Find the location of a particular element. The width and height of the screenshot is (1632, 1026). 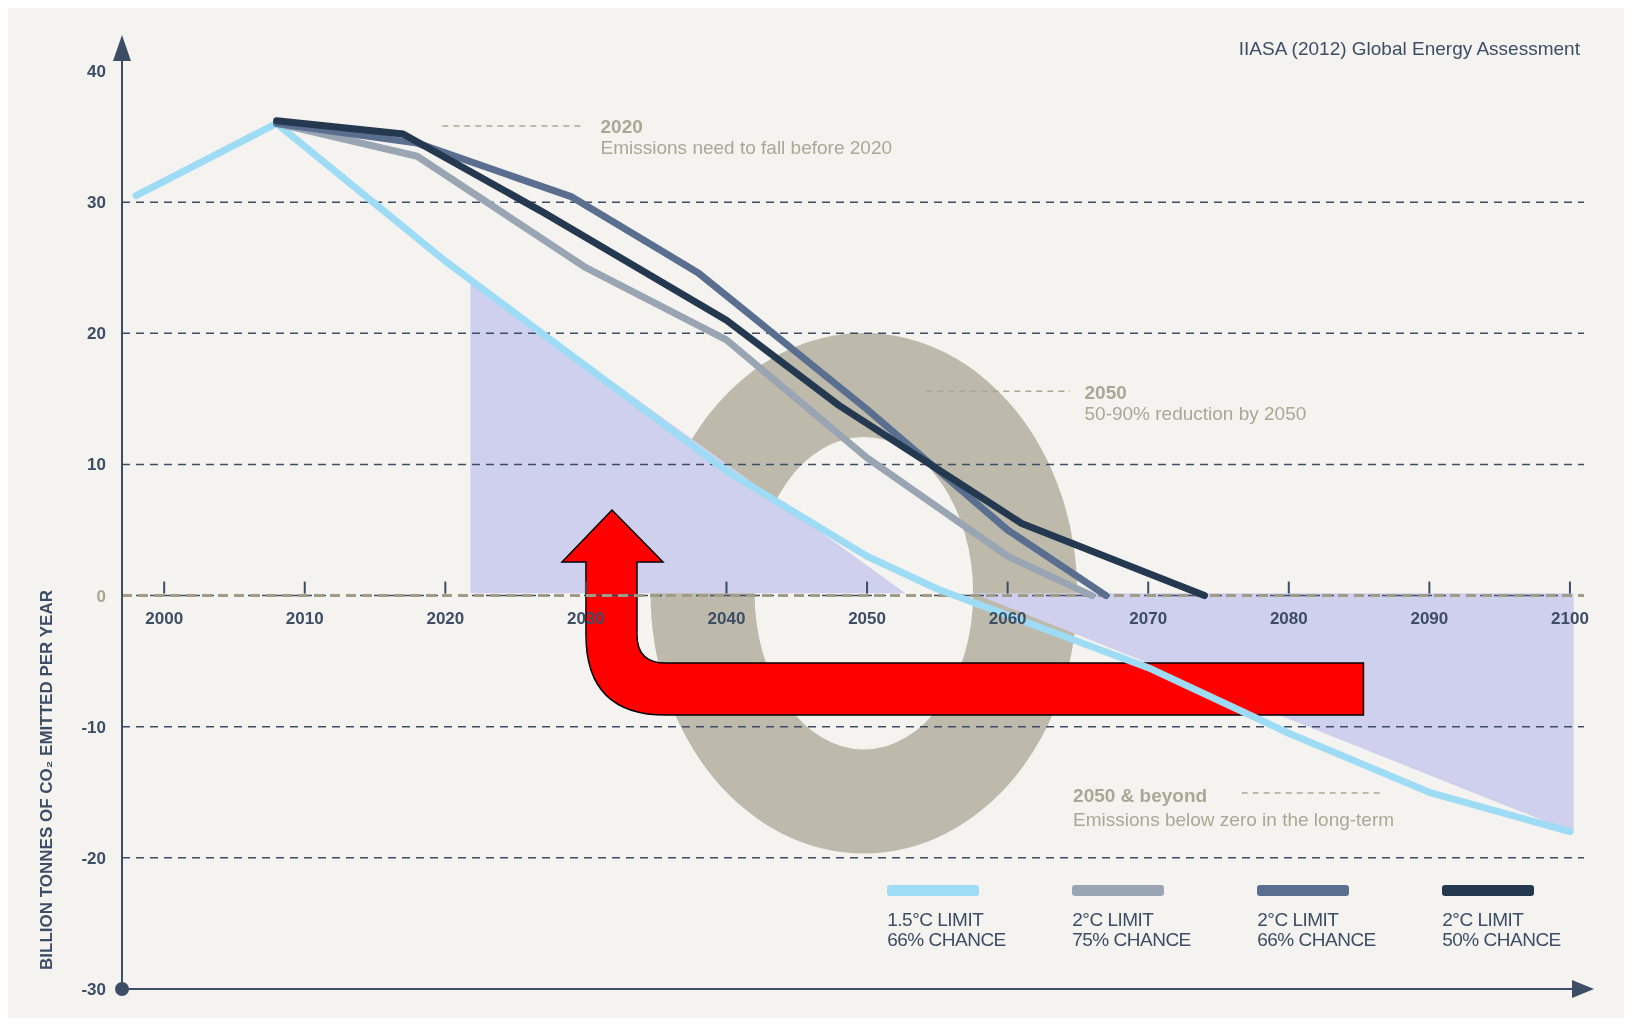

x-tick-label: 2090 is located at coordinates (1429, 618).